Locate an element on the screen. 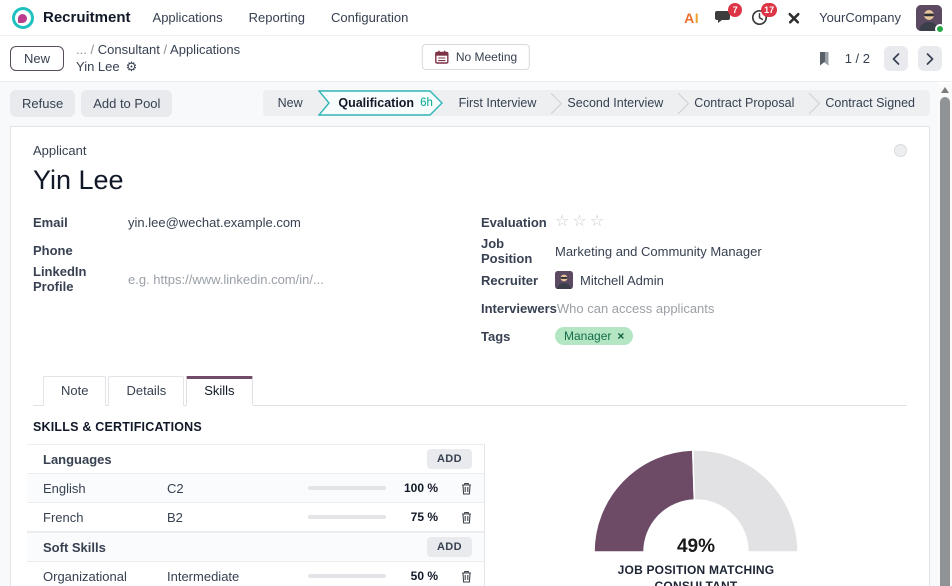  menu-configuration: Configuration is located at coordinates (370, 17).